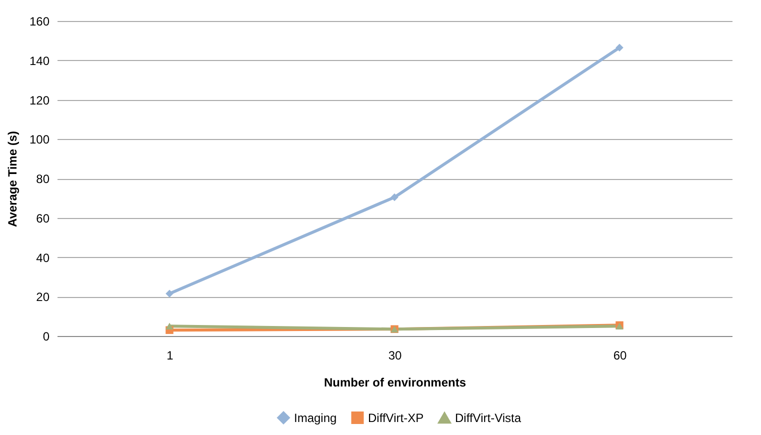  What do you see at coordinates (12, 179) in the screenshot?
I see `y-axis-title: Average Time (s)` at bounding box center [12, 179].